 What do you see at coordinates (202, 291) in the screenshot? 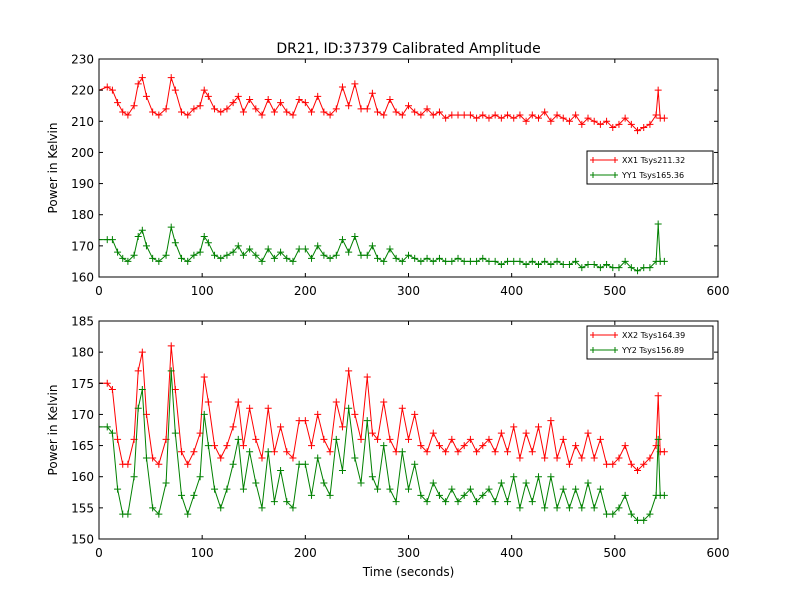
I see `x-tick-label: 100` at bounding box center [202, 291].